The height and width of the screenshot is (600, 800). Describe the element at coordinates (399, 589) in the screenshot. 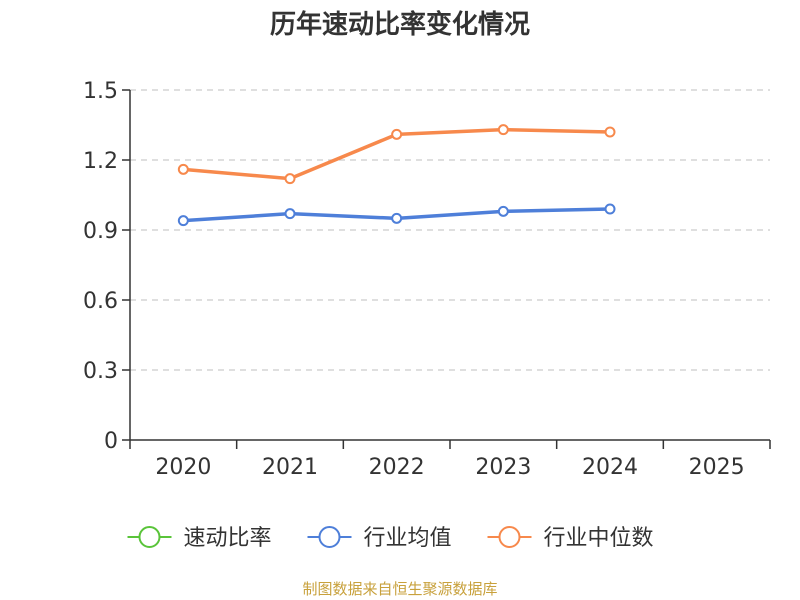

I see `source-note: 制图数据来自恒生聚源数据库` at that location.